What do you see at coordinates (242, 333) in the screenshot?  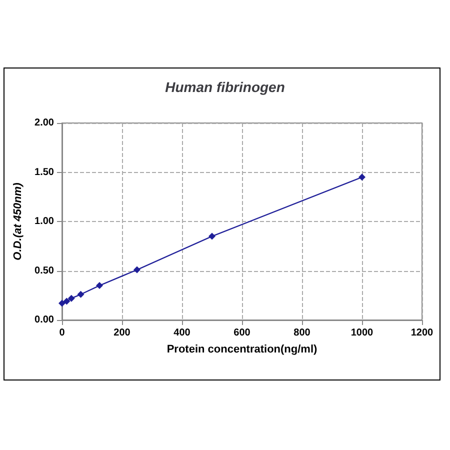 I see `x-tick-label: 600` at bounding box center [242, 333].